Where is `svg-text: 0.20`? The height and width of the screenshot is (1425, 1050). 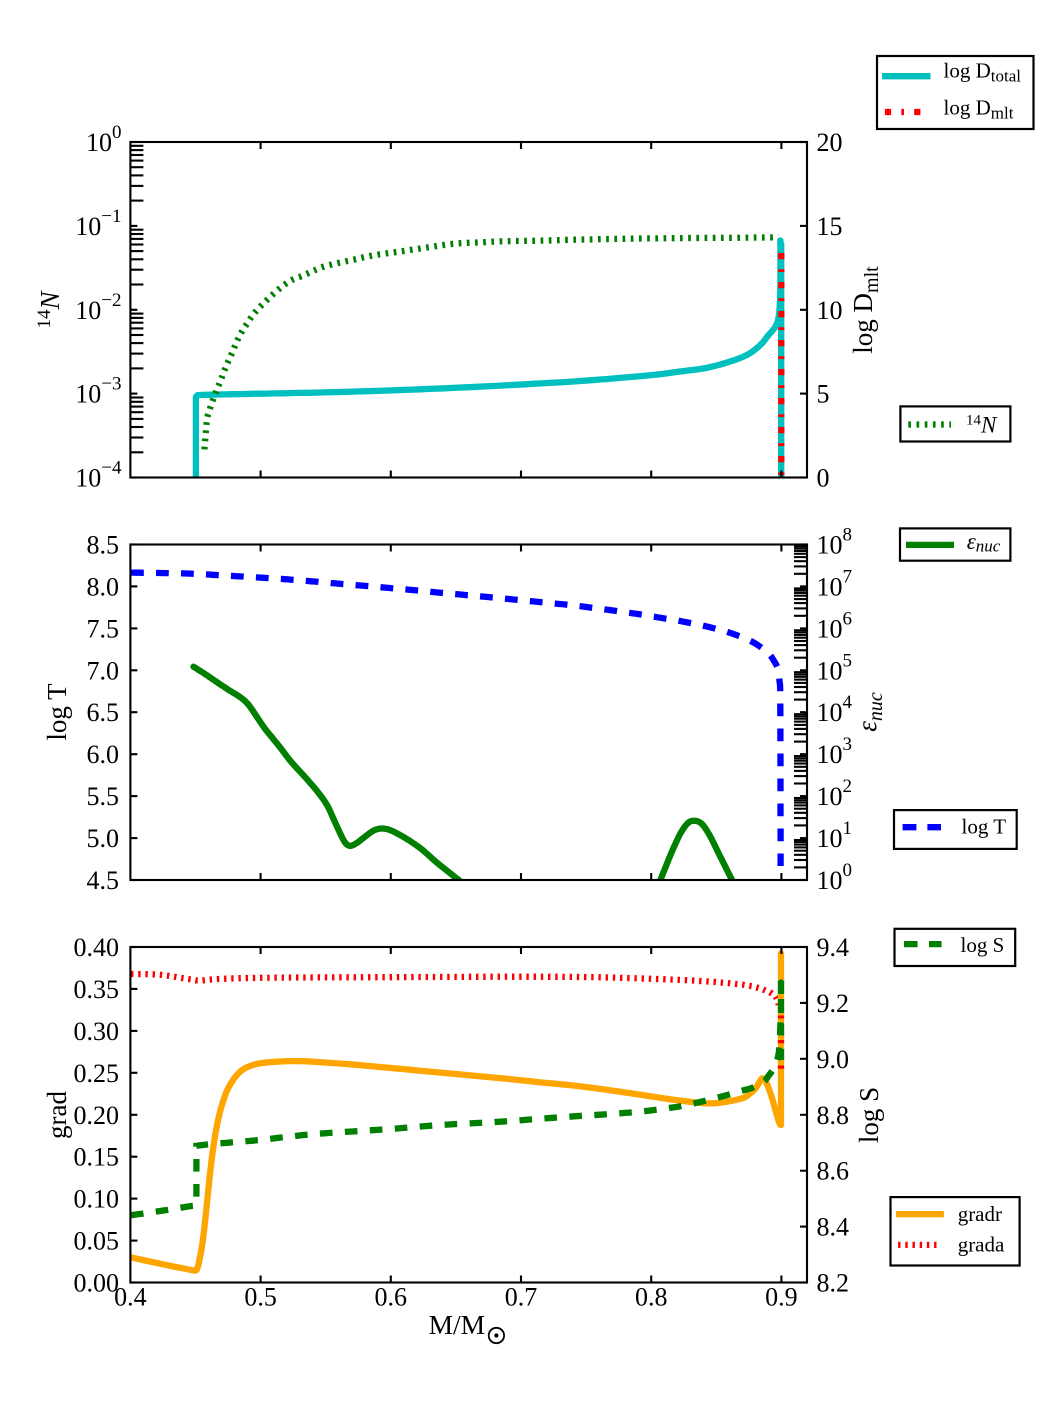
svg-text: 0.20 is located at coordinates (97, 1115).